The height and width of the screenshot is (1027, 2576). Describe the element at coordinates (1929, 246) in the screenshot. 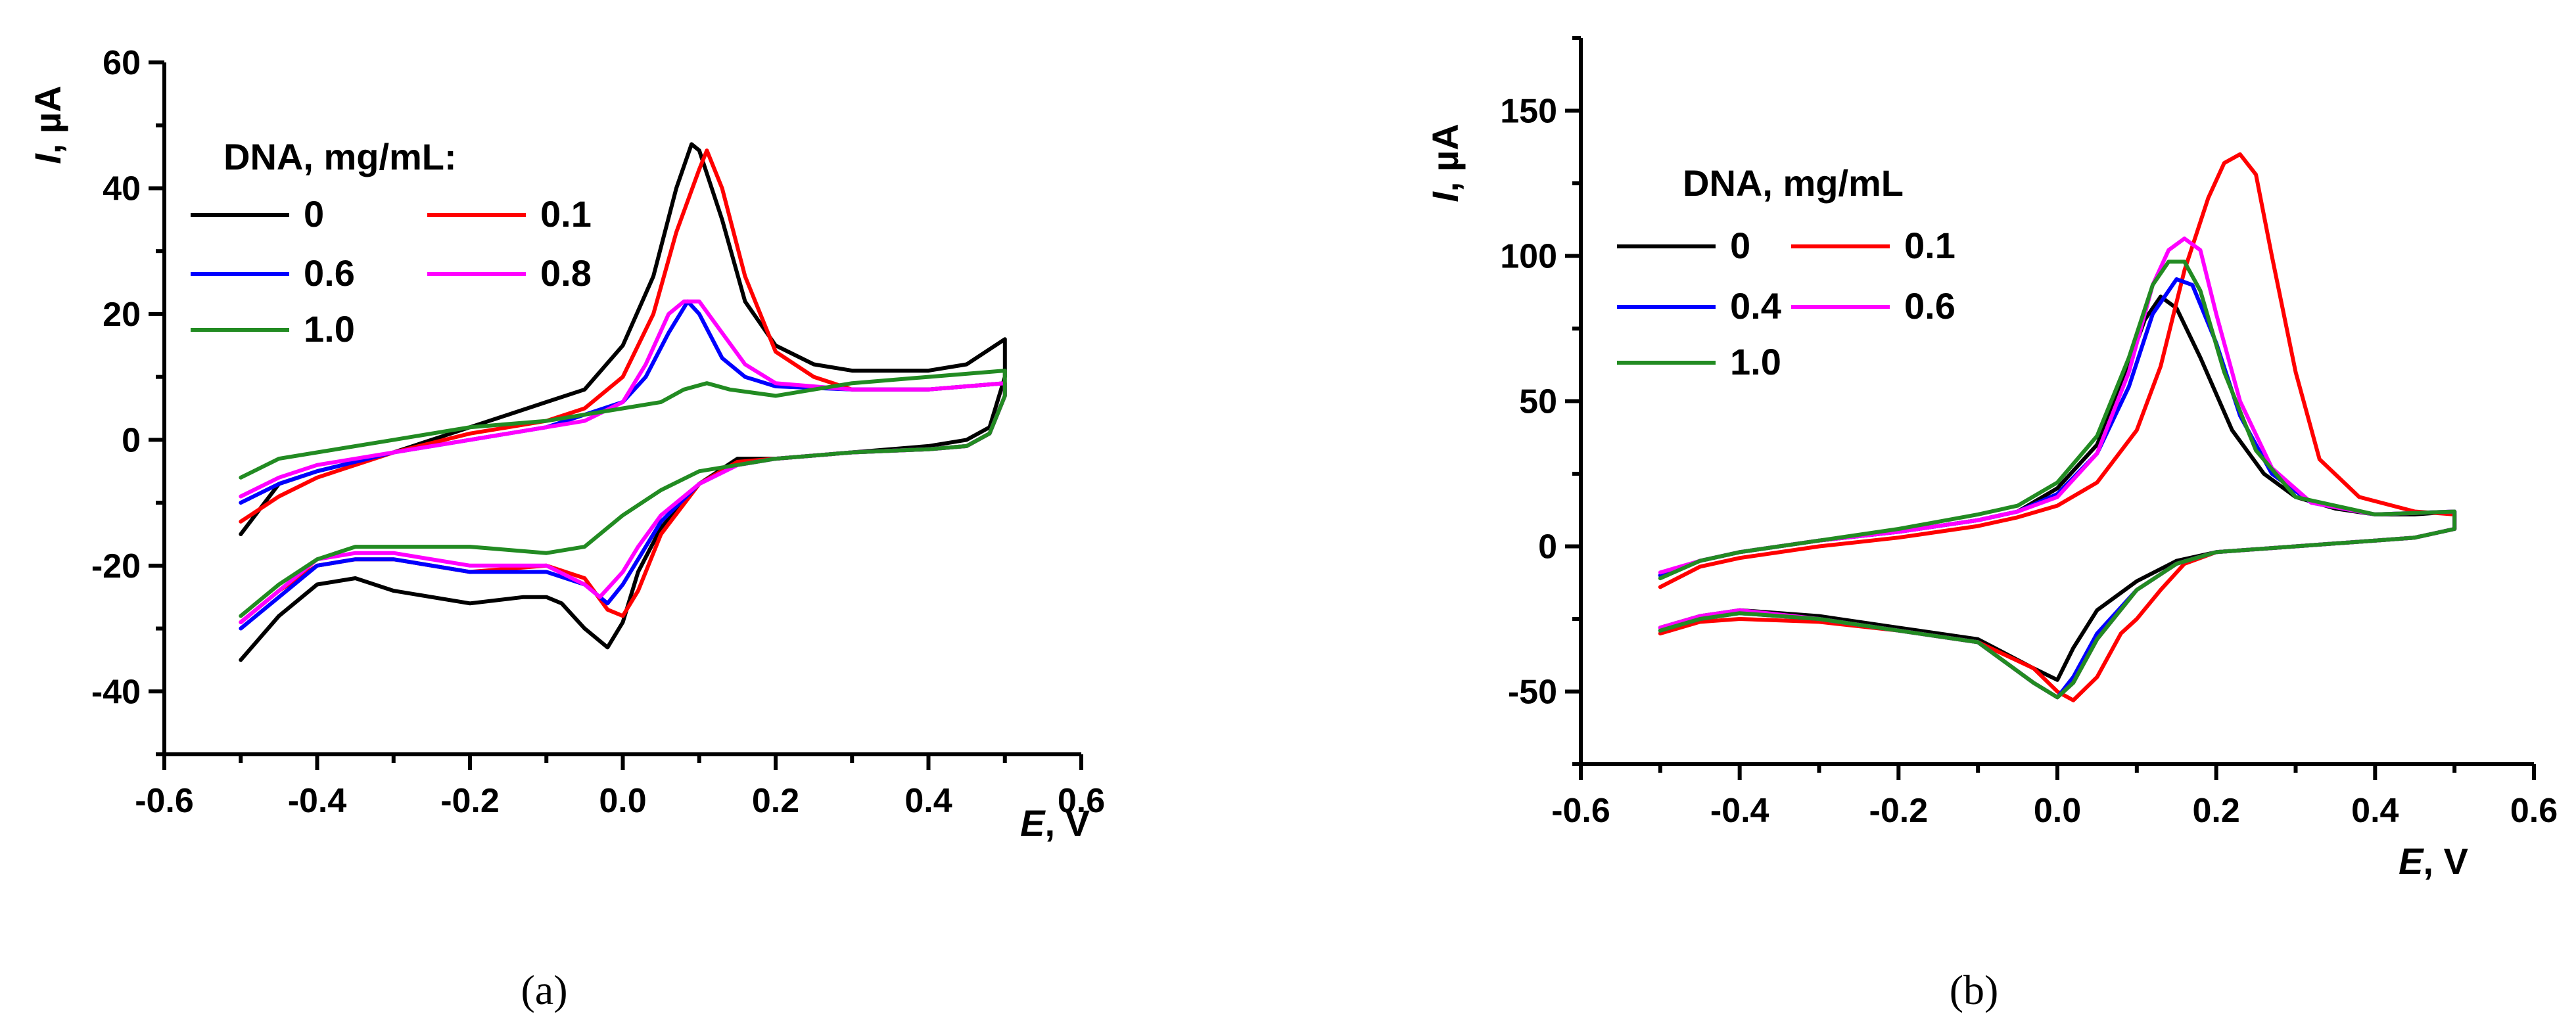

I see `panel-b-legend-label: 0.1` at that location.